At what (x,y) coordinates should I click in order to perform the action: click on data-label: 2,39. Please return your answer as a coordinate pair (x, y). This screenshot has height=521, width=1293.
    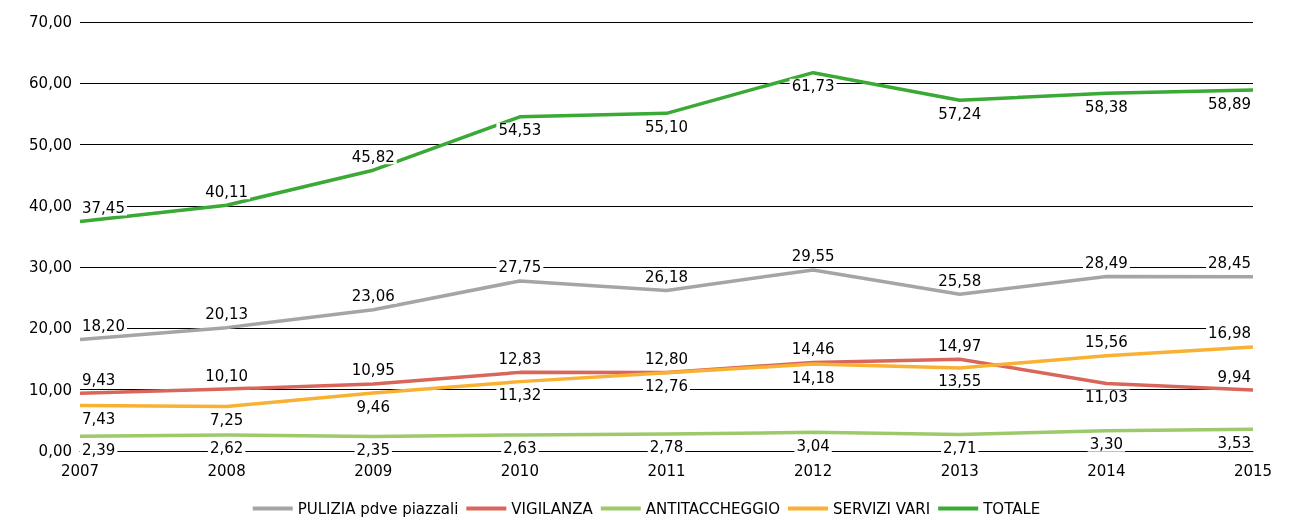
    Looking at the image, I should click on (99, 449).